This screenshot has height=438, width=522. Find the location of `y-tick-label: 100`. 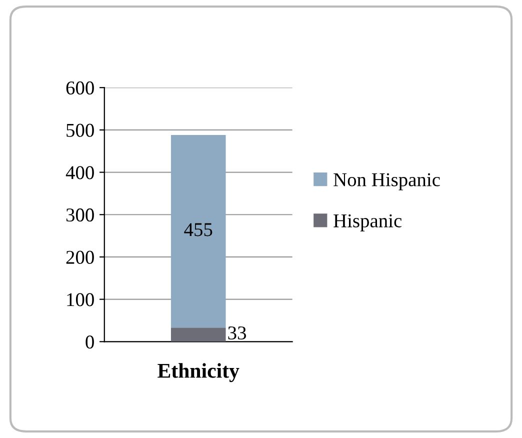

y-tick-label: 100 is located at coordinates (80, 299).